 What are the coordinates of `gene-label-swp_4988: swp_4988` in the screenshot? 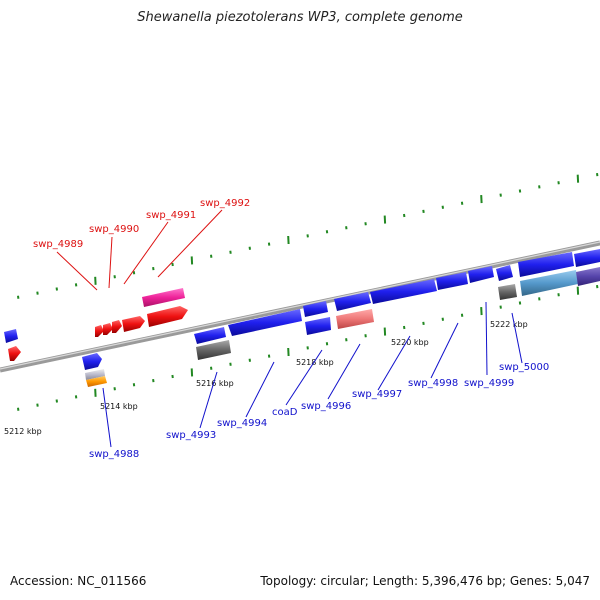 It's located at (114, 454).